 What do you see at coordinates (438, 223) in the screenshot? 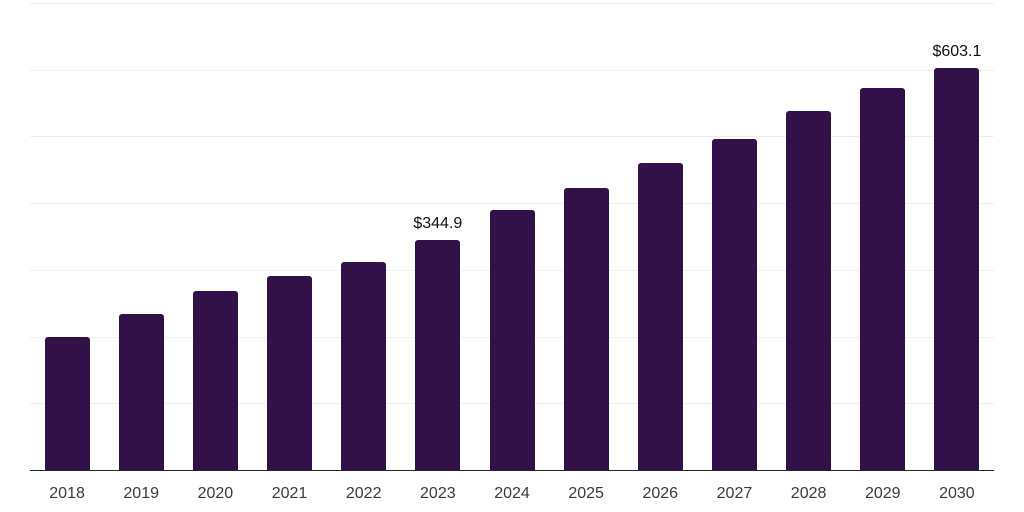
I see `bar-value-label-2023: $344.9` at bounding box center [438, 223].